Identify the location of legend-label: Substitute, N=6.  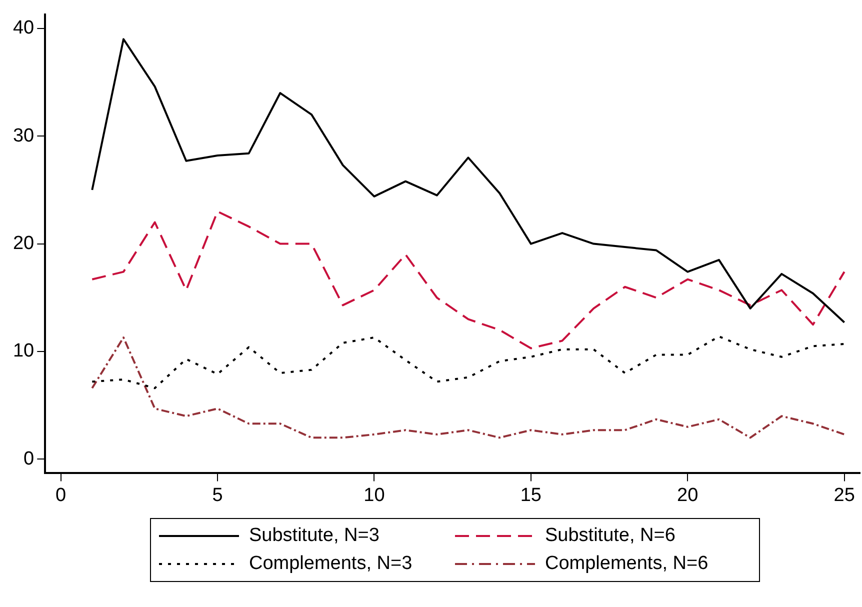
(610, 536).